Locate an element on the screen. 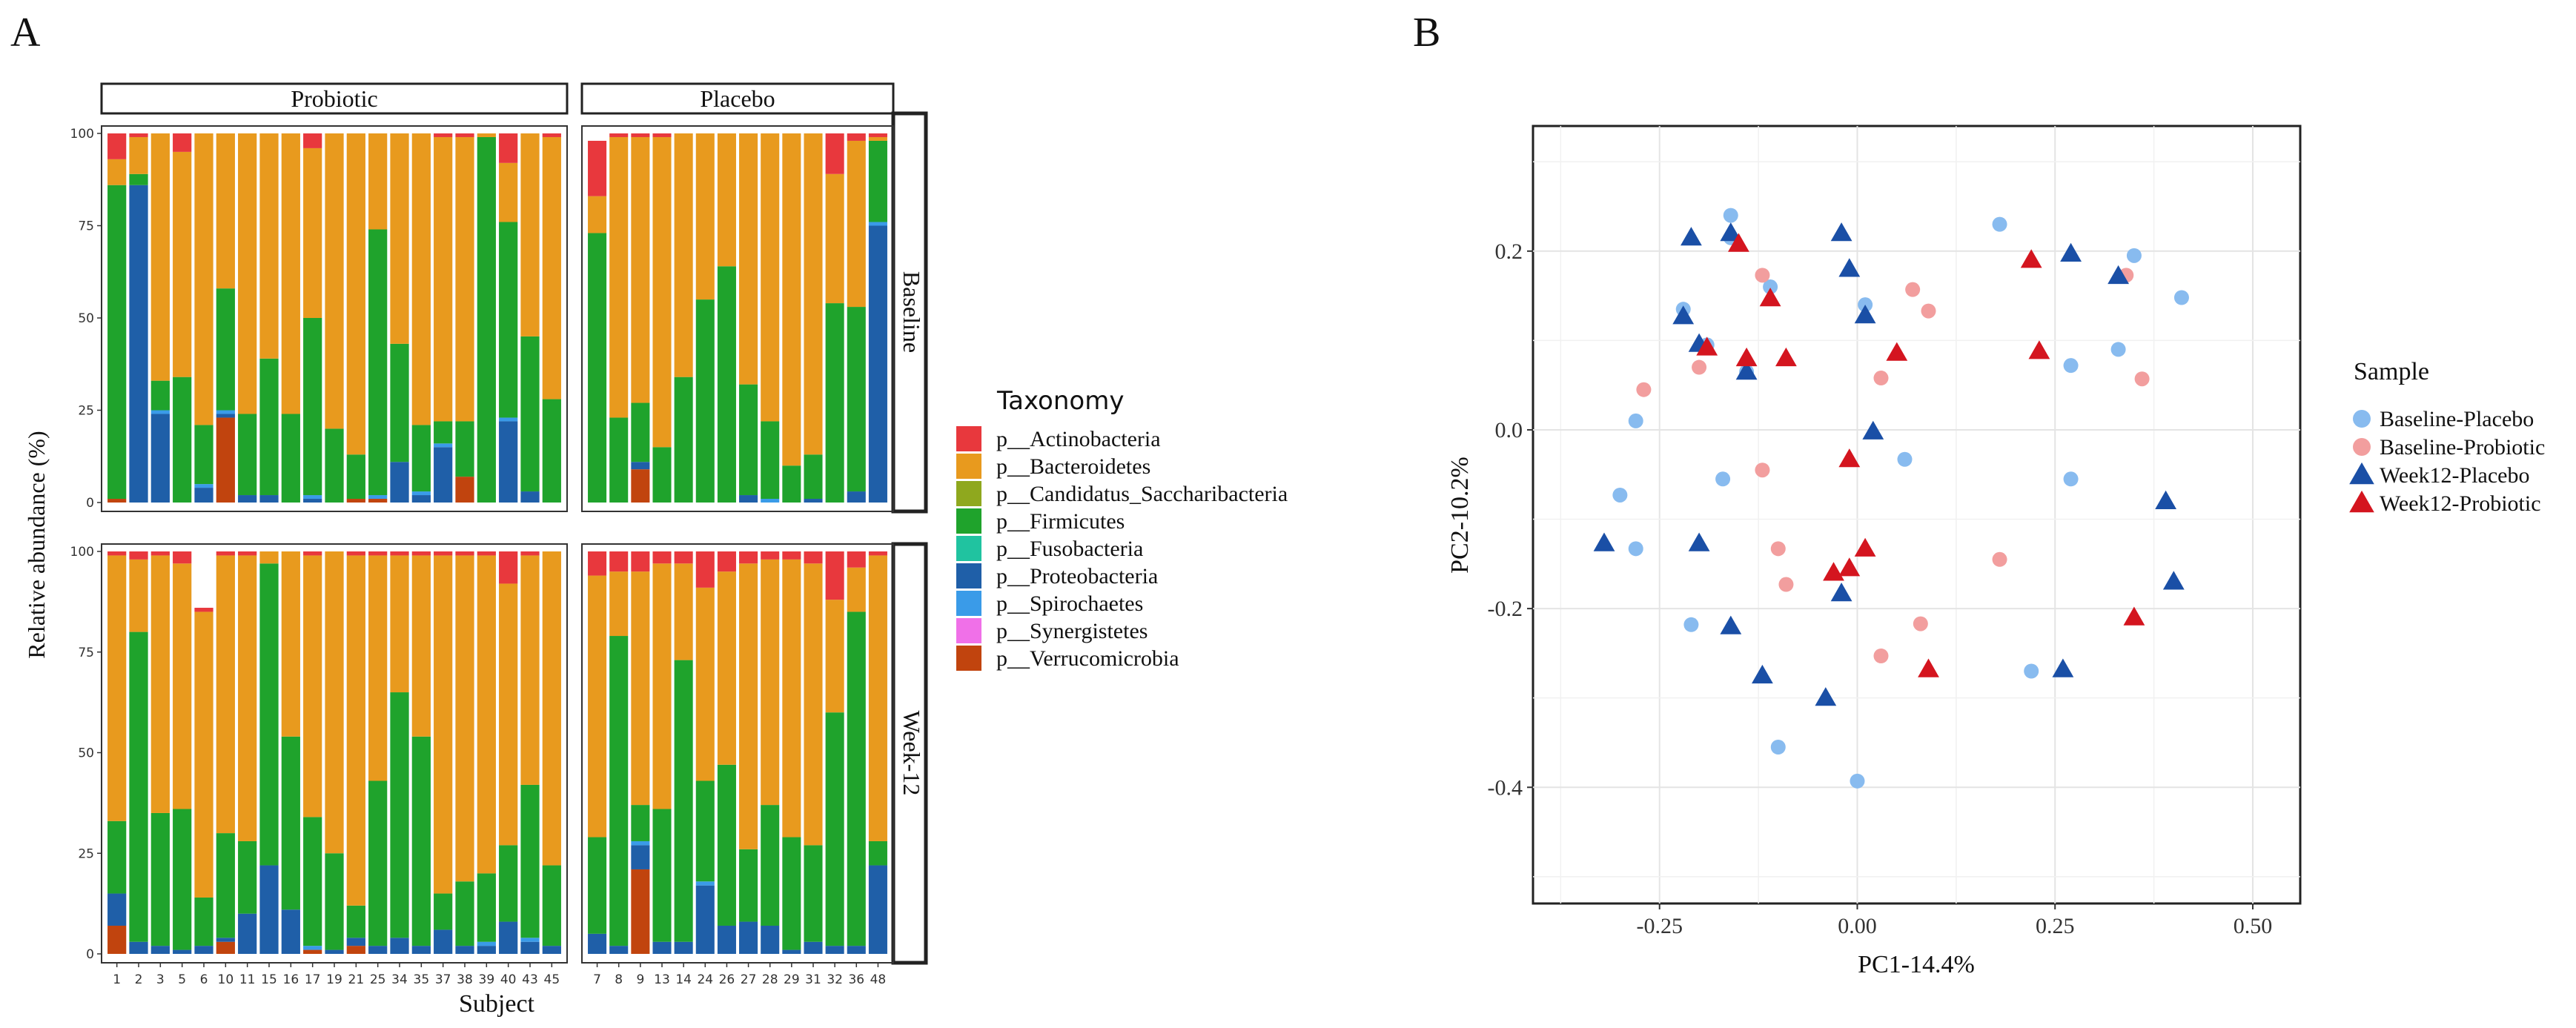  facet-label-baseline: Baseline is located at coordinates (911, 312).